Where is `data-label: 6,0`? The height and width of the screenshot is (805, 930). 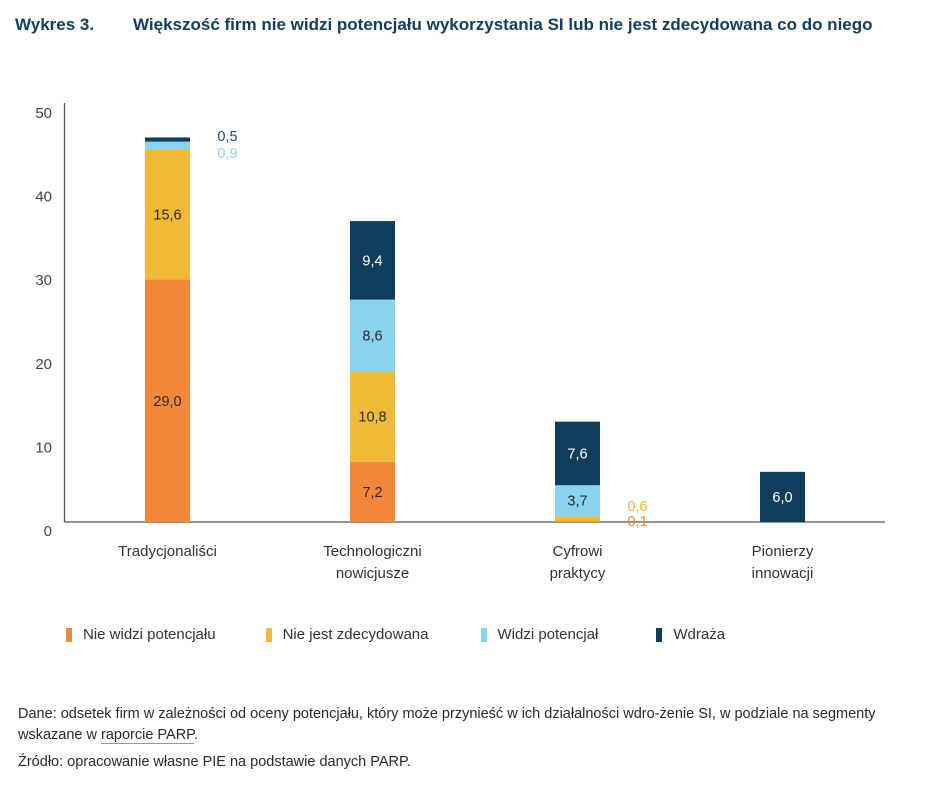
data-label: 6,0 is located at coordinates (782, 498).